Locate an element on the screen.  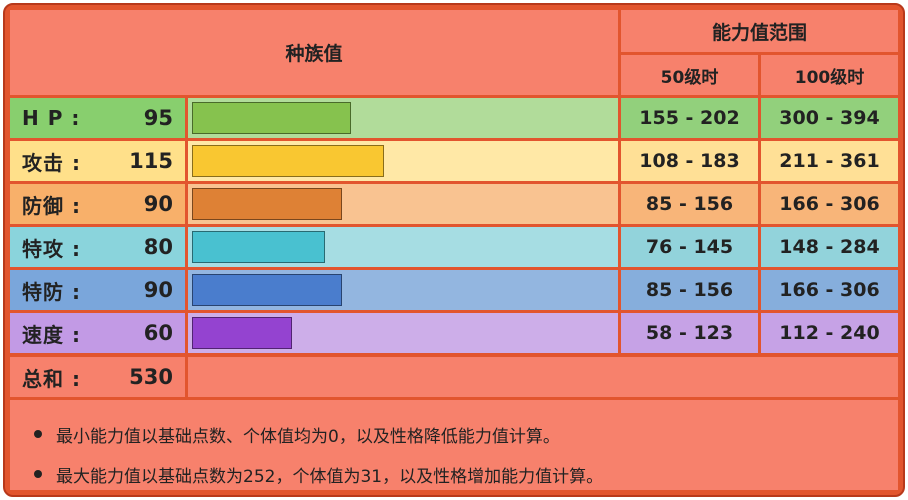
base-stats-title: 种族值 is located at coordinates (314, 54).